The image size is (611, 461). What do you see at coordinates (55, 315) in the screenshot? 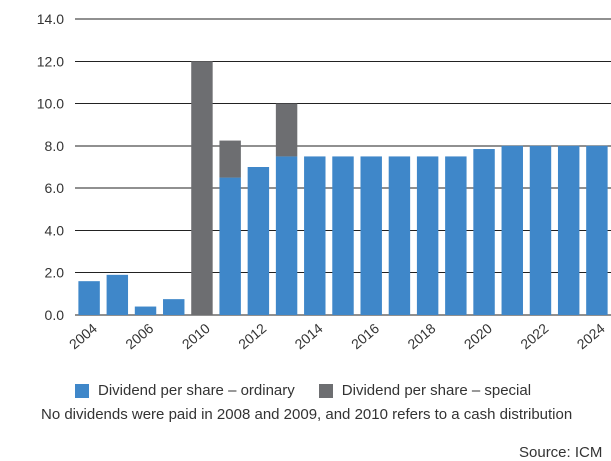
I see `y-tick-label: 0.0` at bounding box center [55, 315].